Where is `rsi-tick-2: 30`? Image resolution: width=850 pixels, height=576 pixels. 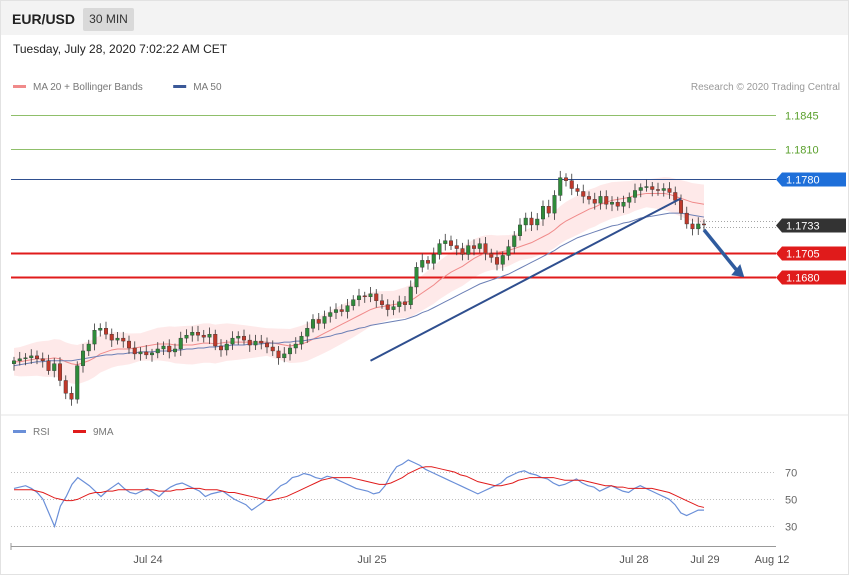 rsi-tick-2: 30 is located at coordinates (791, 528).